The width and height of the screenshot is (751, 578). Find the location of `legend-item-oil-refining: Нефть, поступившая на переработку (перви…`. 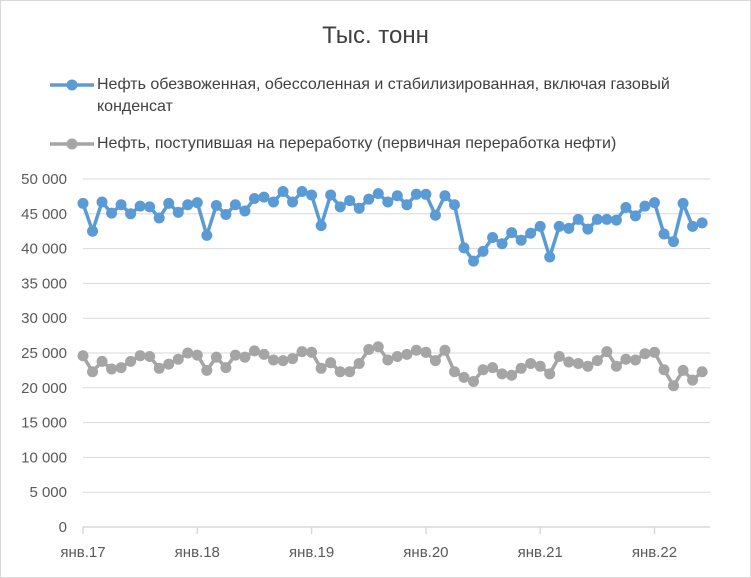

legend-item-oil-refining: Нефть, поступившая на переработку (перви… is located at coordinates (390, 144).